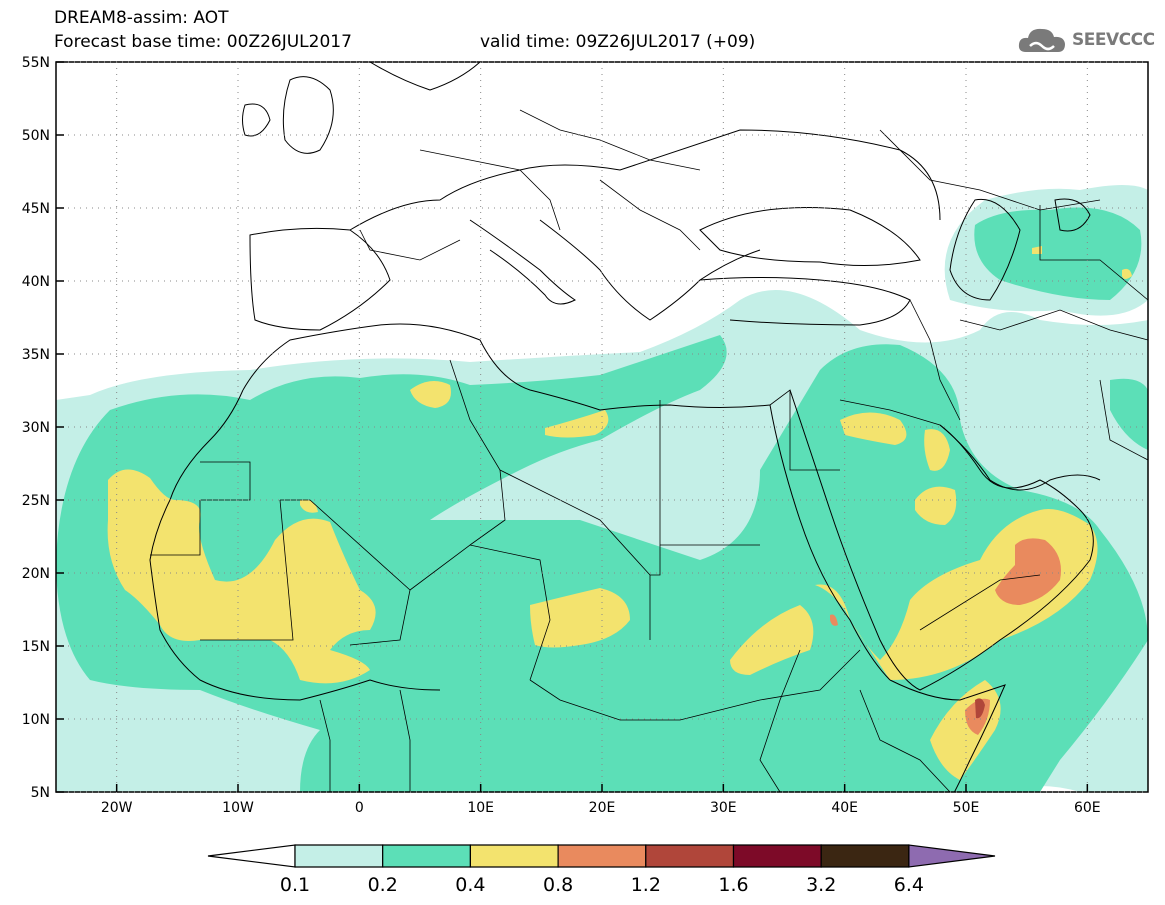 This screenshot has width=1165, height=905. I want to click on coastline-italy, so click(522, 262).